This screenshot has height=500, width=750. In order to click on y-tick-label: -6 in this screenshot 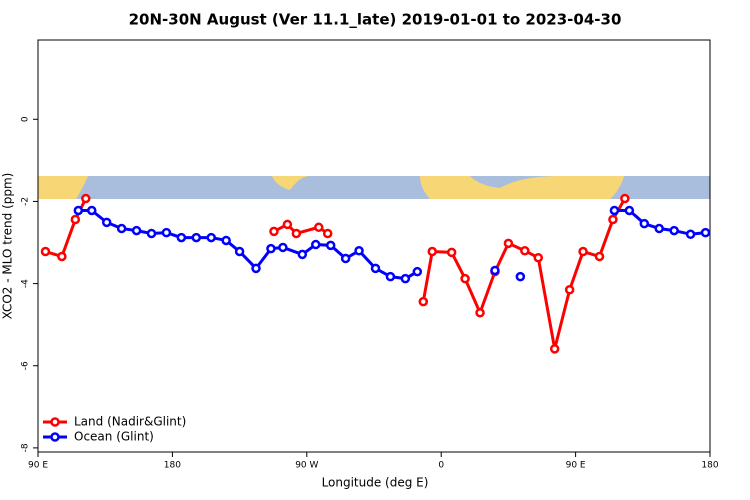, I will do `click(26, 365)`.